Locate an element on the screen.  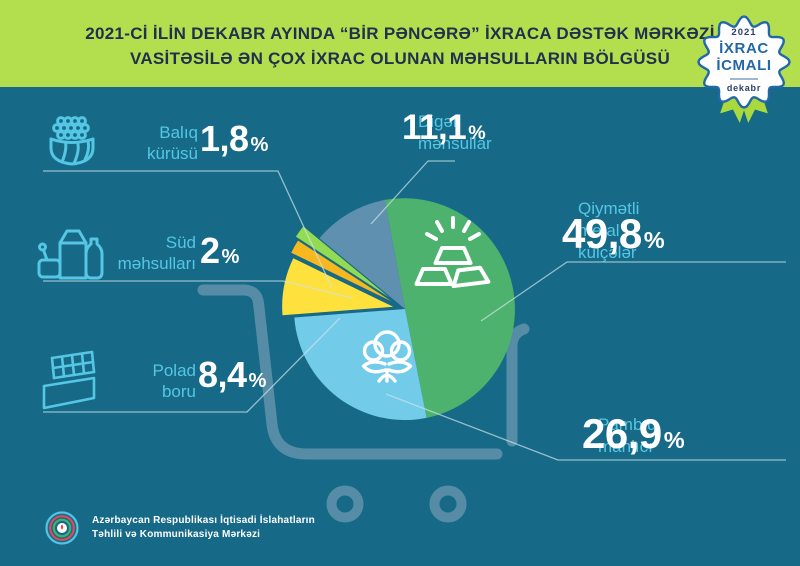
pie-slice-fish-caviar is located at coordinates (342, 262).